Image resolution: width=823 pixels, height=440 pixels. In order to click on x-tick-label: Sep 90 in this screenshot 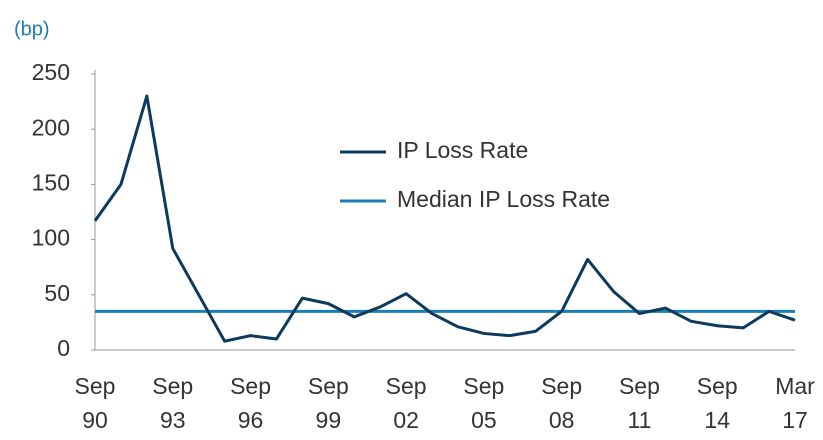, I will do `click(95, 403)`.